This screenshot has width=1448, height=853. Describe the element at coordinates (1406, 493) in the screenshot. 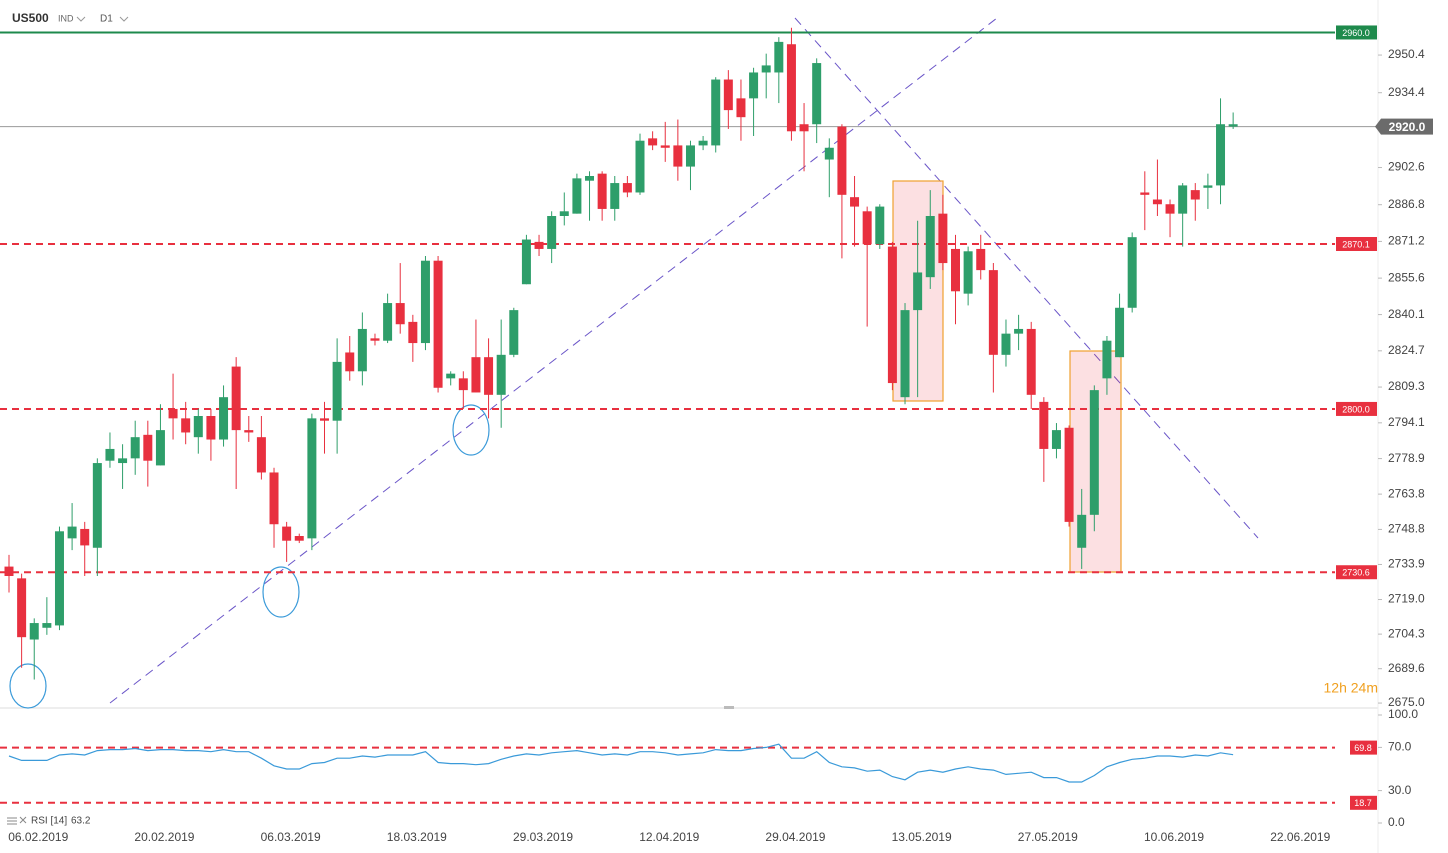

I see `y-tick-label: 2763.8` at that location.